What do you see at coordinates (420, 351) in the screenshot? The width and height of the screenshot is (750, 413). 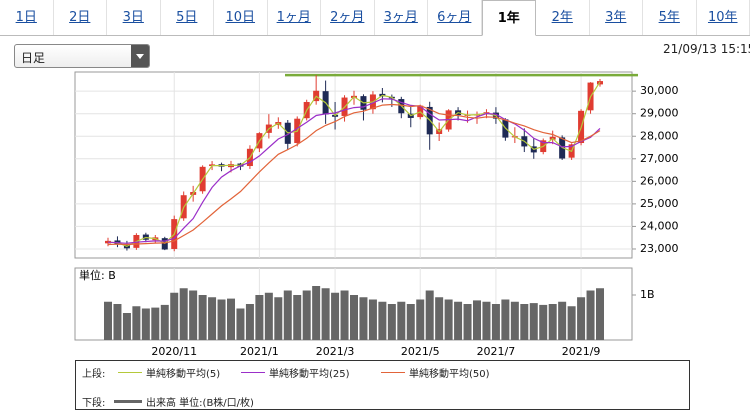 I see `x-tick-label: 2021/5` at bounding box center [420, 351].